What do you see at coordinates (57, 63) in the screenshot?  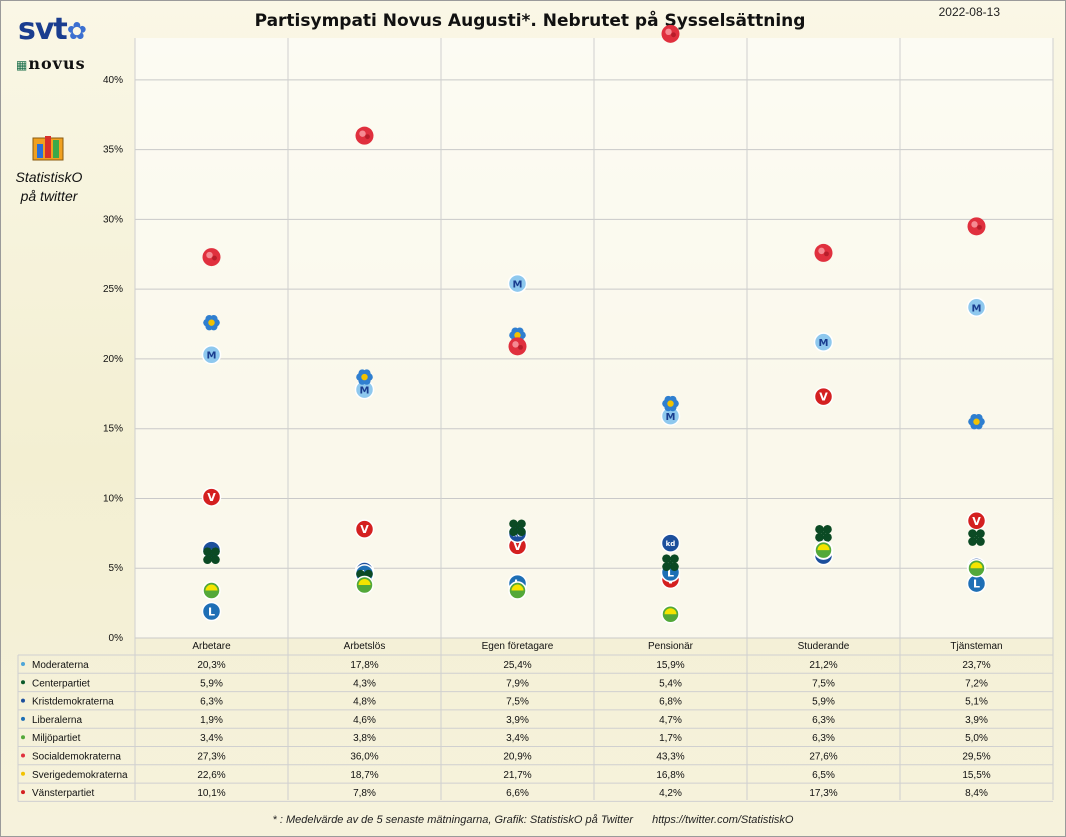 I see `novus-logo-text: novus` at bounding box center [57, 63].